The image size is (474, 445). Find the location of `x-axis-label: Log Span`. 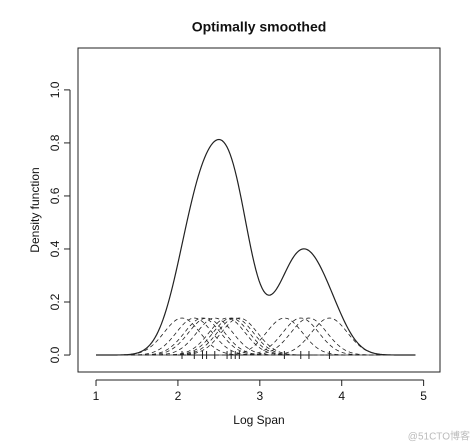

x-axis-label: Log Span is located at coordinates (258, 420).